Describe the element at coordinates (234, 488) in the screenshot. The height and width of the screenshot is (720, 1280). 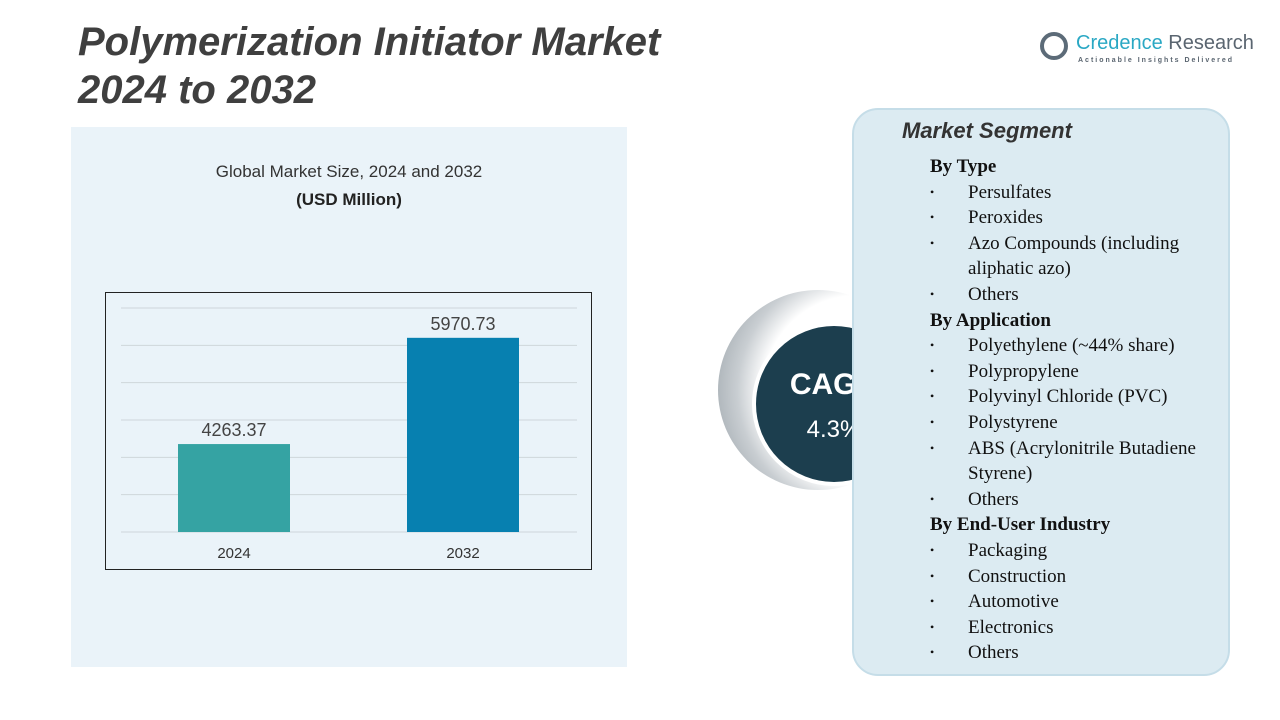
I see `bar-2024` at that location.